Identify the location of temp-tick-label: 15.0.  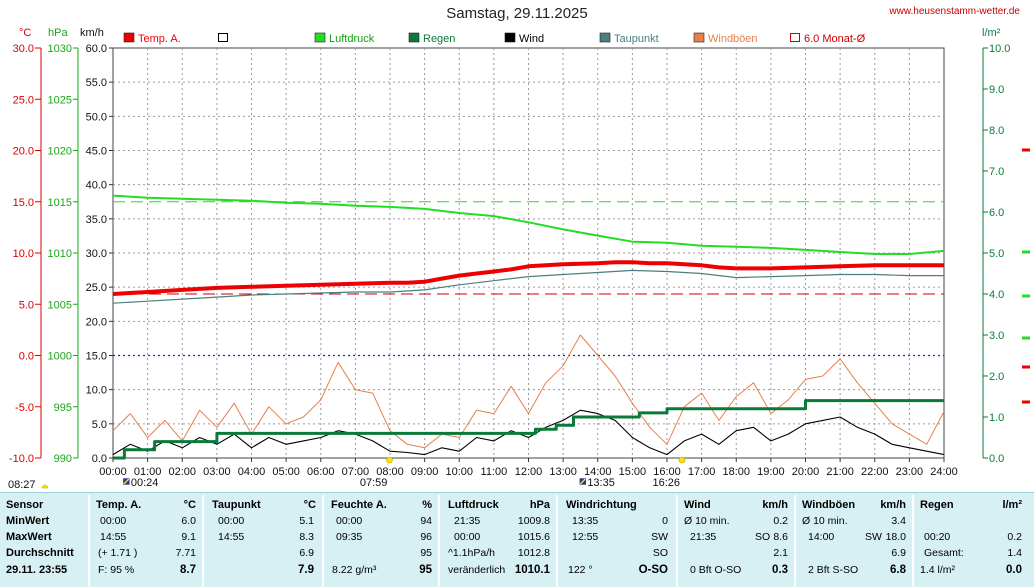
(23, 203).